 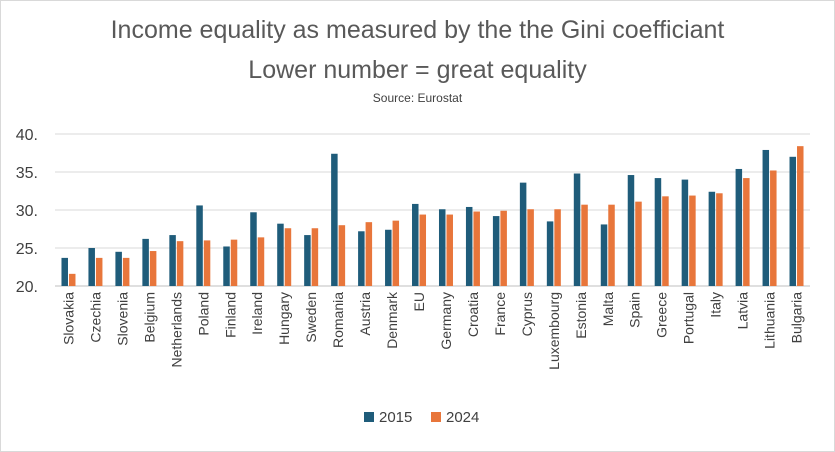 I want to click on x-tick-label: Estonia, so click(x=581, y=315).